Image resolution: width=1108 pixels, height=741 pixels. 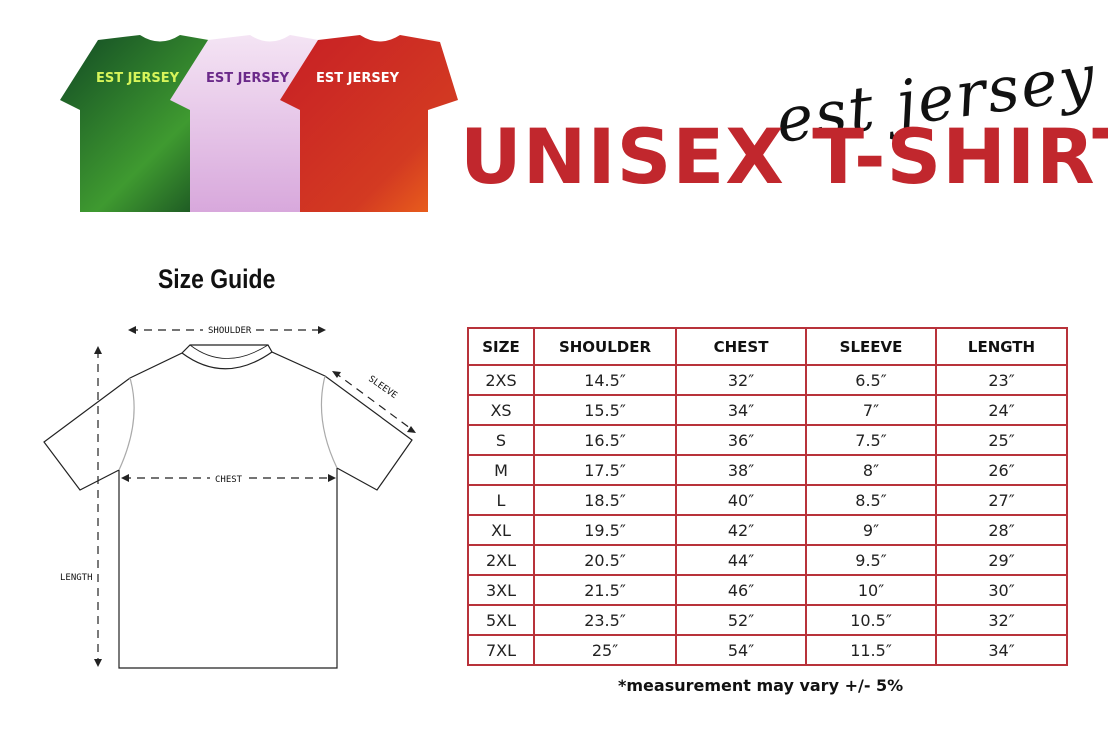 I want to click on table-row: 2XL 20.5″ 44″ 9.5″ 29″, so click(x=767, y=560).